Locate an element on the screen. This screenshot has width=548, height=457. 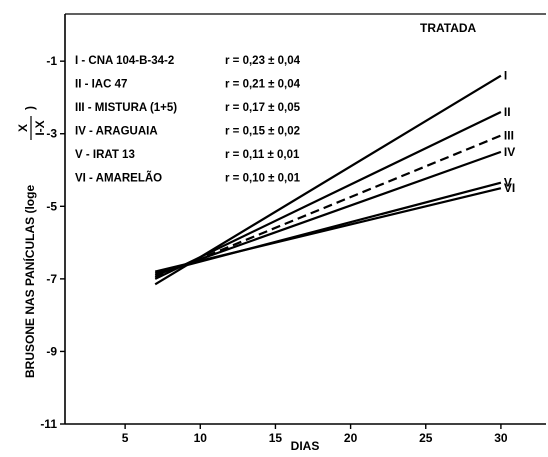
y-axis-title: BRUSONE NAS PANÍCULAS (loge X I-X ) is located at coordinates (31, 242).